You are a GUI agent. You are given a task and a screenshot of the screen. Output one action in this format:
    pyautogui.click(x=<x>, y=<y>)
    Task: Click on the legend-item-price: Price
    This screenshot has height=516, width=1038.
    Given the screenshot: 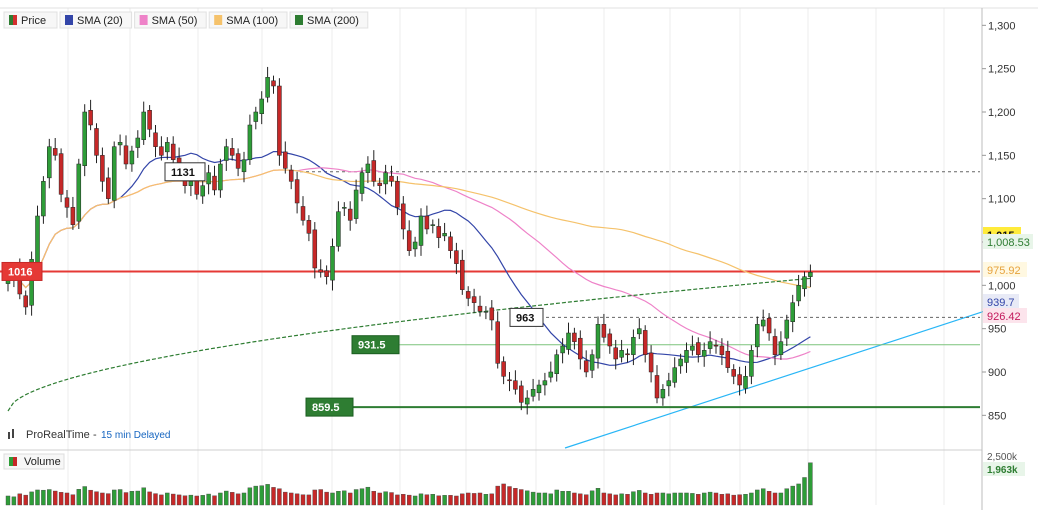 What is the action you would take?
    pyautogui.click(x=30, y=20)
    